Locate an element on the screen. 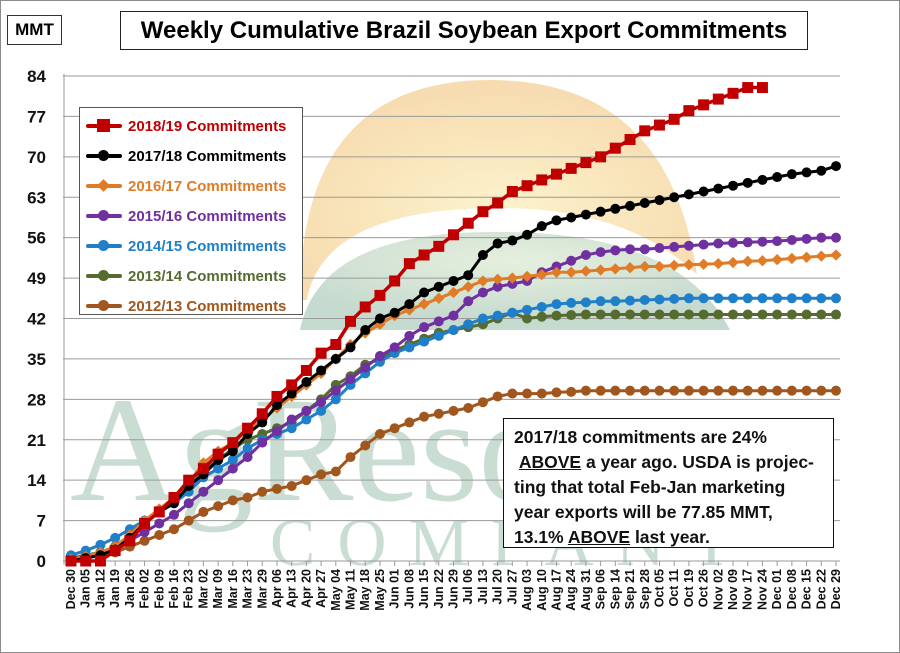 The image size is (900, 653). legend-item-2016-17: 2016/17 Commitments is located at coordinates (191, 186).